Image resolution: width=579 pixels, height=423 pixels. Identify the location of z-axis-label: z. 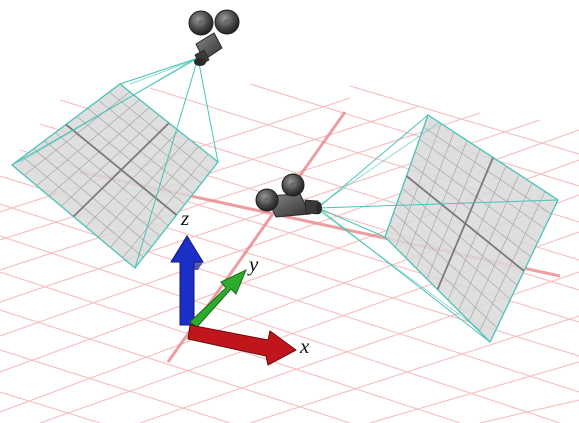
(184, 218).